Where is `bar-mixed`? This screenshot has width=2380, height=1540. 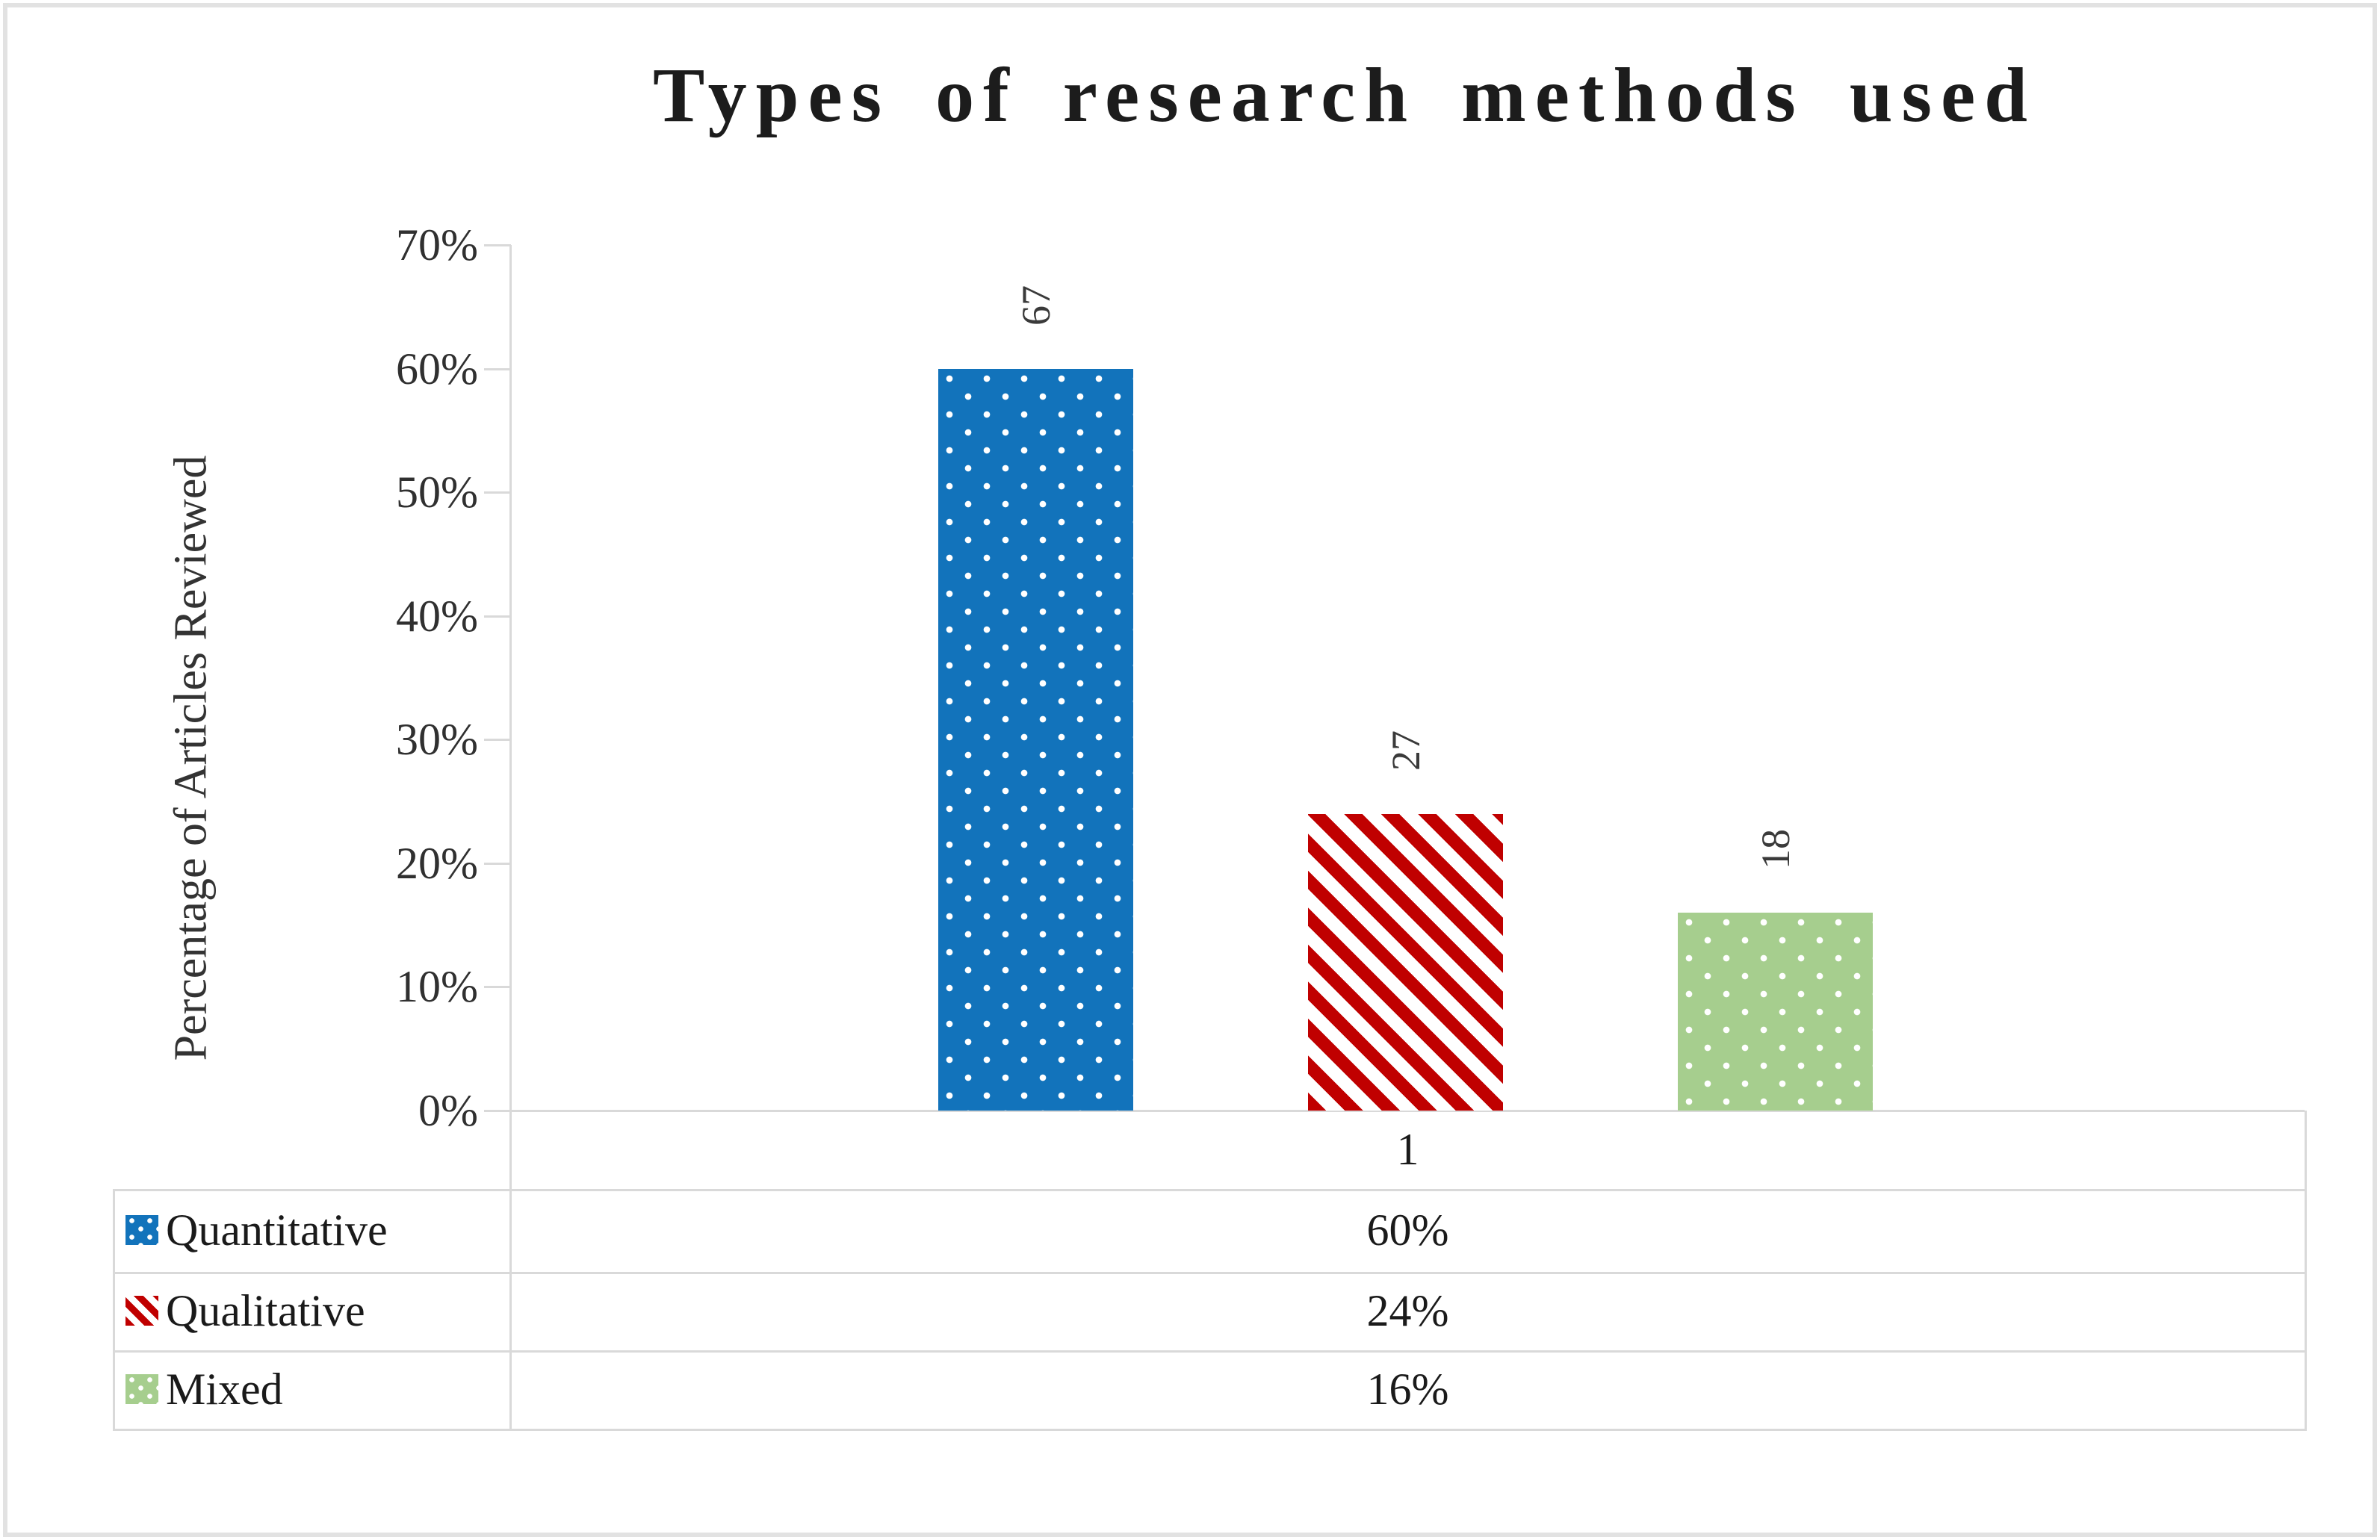 bar-mixed is located at coordinates (1775, 1012).